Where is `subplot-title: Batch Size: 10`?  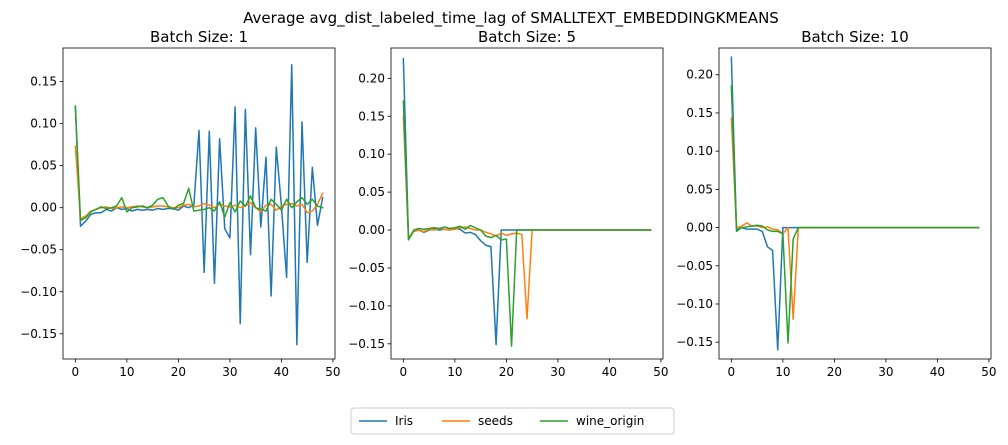
subplot-title: Batch Size: 10 is located at coordinates (855, 37).